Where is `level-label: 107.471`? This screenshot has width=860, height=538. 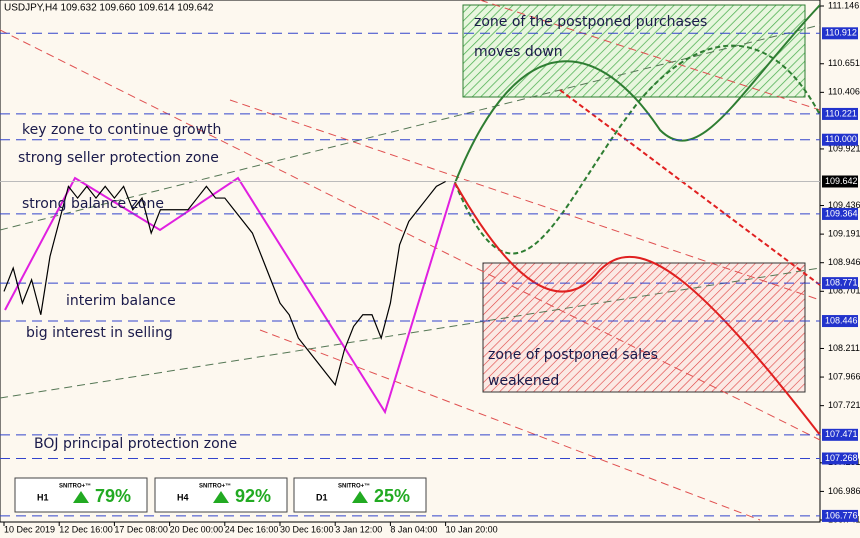 level-label: 107.471 is located at coordinates (841, 434).